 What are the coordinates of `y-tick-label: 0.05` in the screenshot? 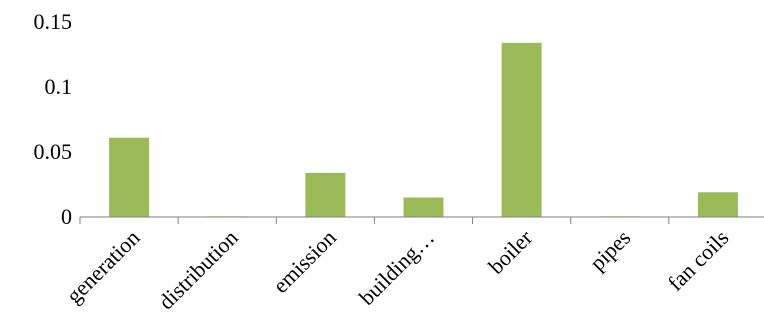 It's located at (53, 151).